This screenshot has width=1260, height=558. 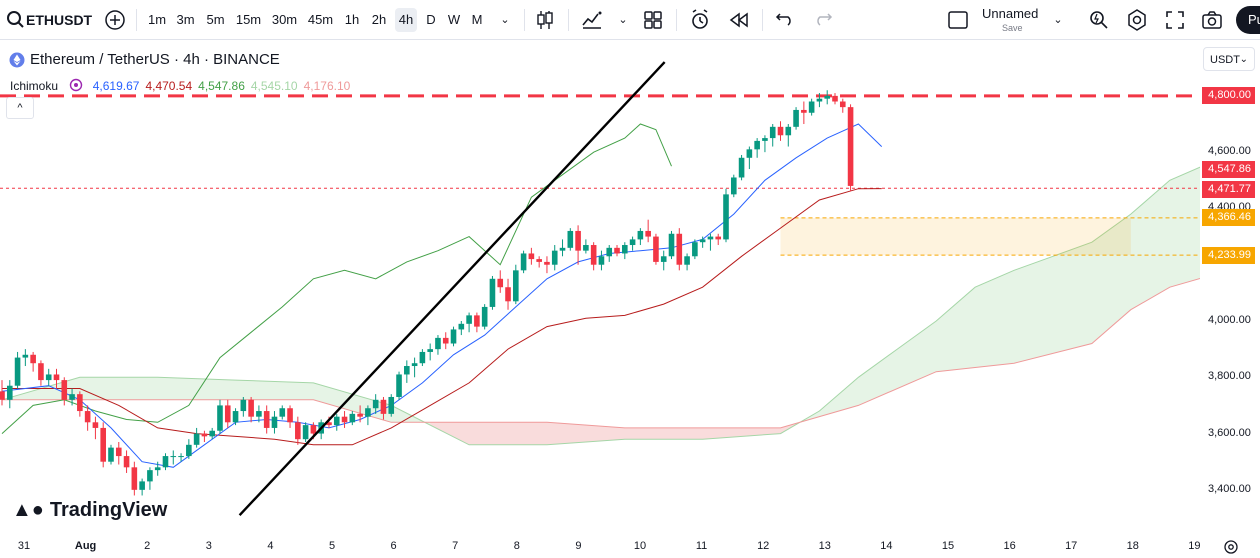 What do you see at coordinates (284, 19) in the screenshot?
I see `interval-30m: 30m` at bounding box center [284, 19].